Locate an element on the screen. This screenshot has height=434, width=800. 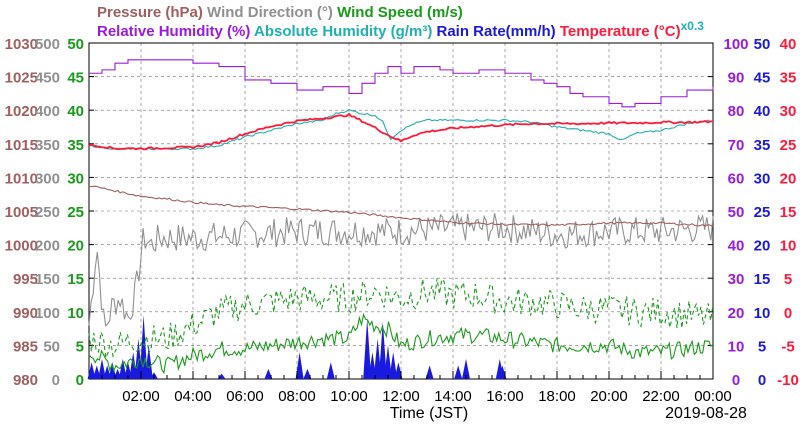
x-tick-label: 18:00 is located at coordinates (557, 396).